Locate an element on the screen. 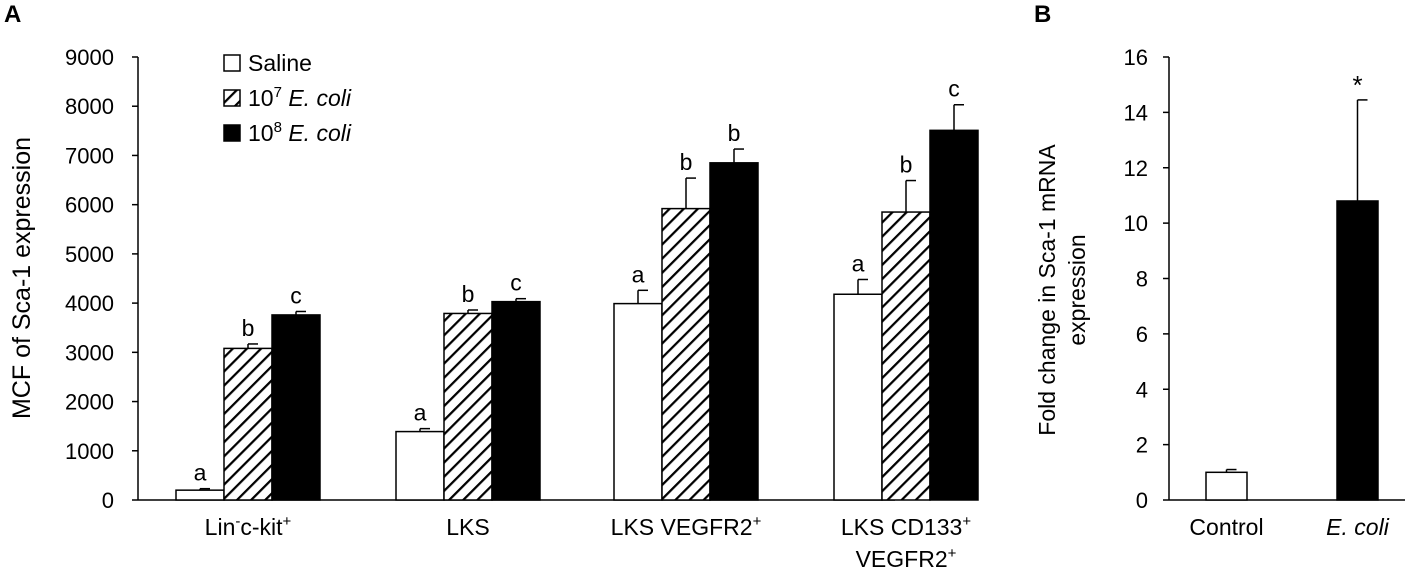 The image size is (1417, 575). panel-b-y-tick-label: 14 is located at coordinates (1136, 112).